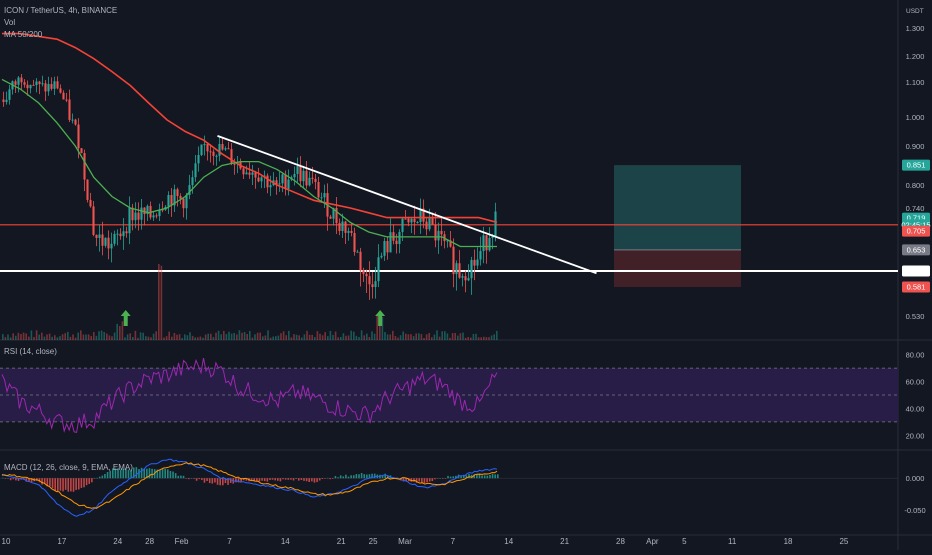 The width and height of the screenshot is (932, 555). What do you see at coordinates (285, 541) in the screenshot?
I see `x-tick-label: 14` at bounding box center [285, 541].